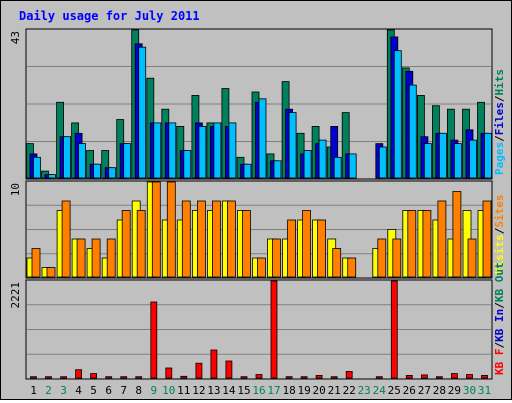 The height and width of the screenshot is (403, 512). I want to click on day-label-16: 16, so click(258, 390).